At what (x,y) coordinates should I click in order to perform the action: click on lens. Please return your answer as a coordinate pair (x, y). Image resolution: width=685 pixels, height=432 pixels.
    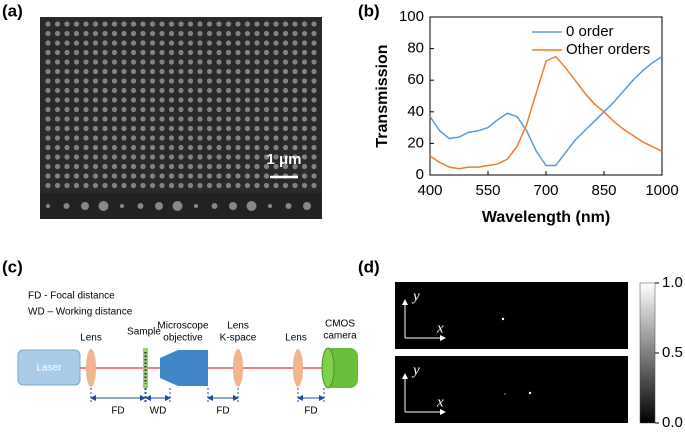
    Looking at the image, I should click on (91, 368).